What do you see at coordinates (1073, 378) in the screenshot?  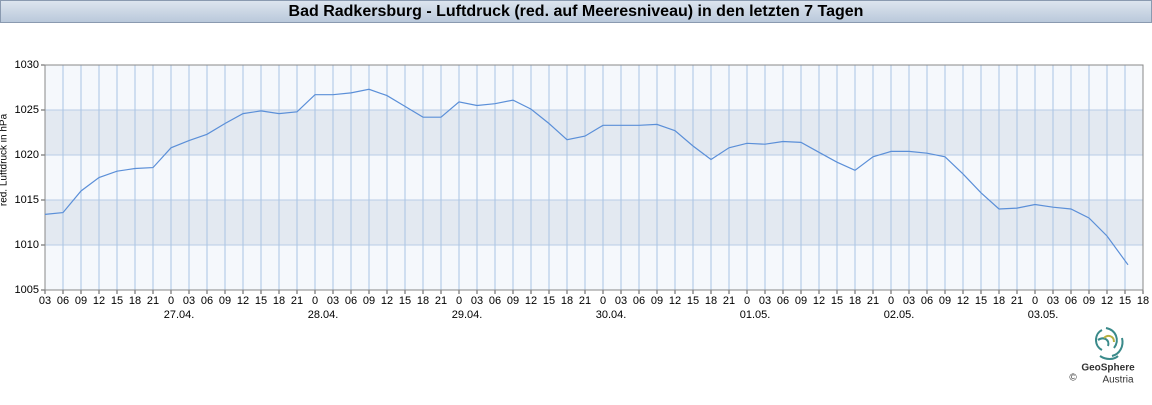 I see `copyright: ©` at bounding box center [1073, 378].